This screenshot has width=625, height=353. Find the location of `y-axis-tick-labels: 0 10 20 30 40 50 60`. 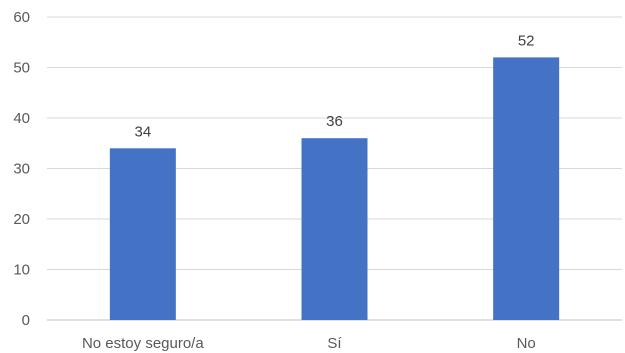

y-axis-tick-labels: 0 10 20 30 40 50 60 is located at coordinates (21, 169).